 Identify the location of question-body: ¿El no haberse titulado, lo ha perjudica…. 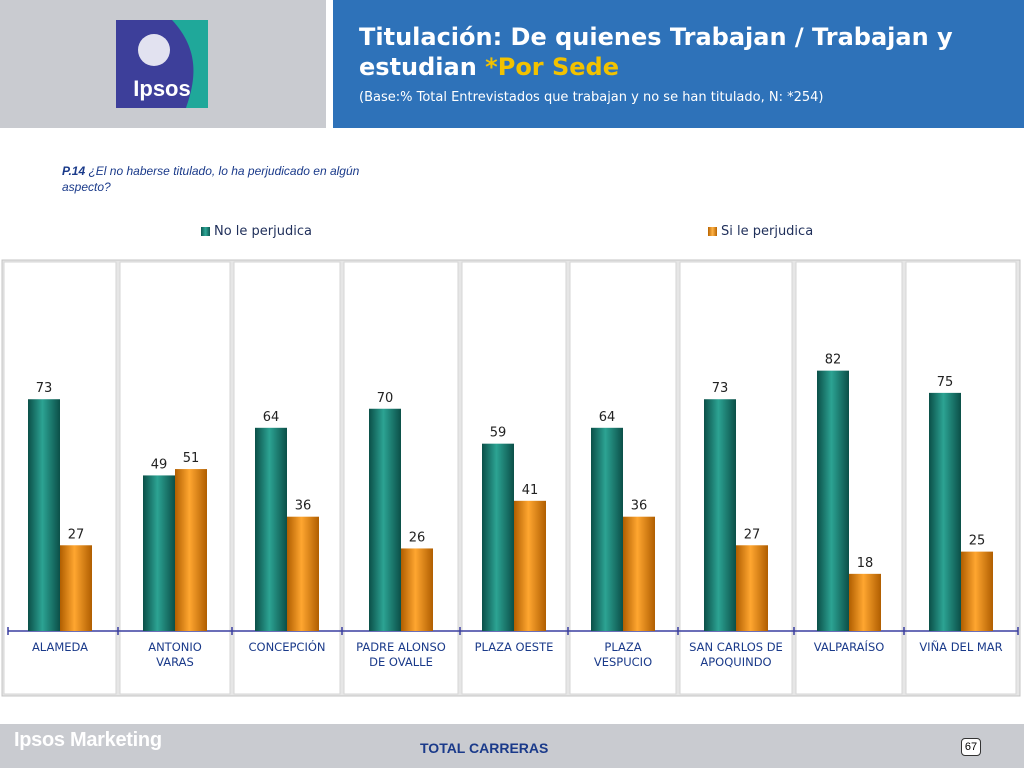
(211, 179).